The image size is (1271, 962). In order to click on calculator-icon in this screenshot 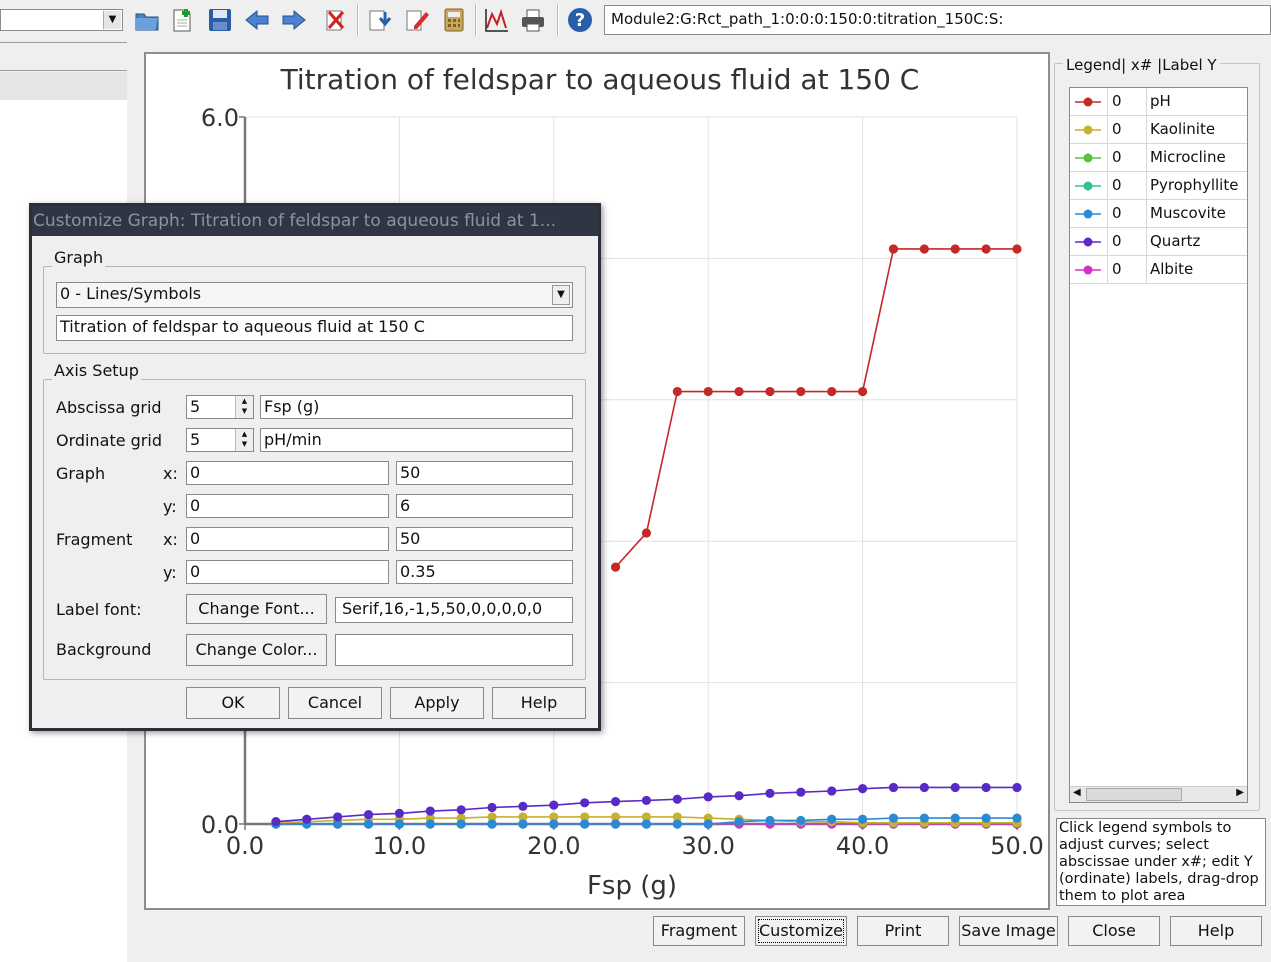, I will do `click(454, 20)`.